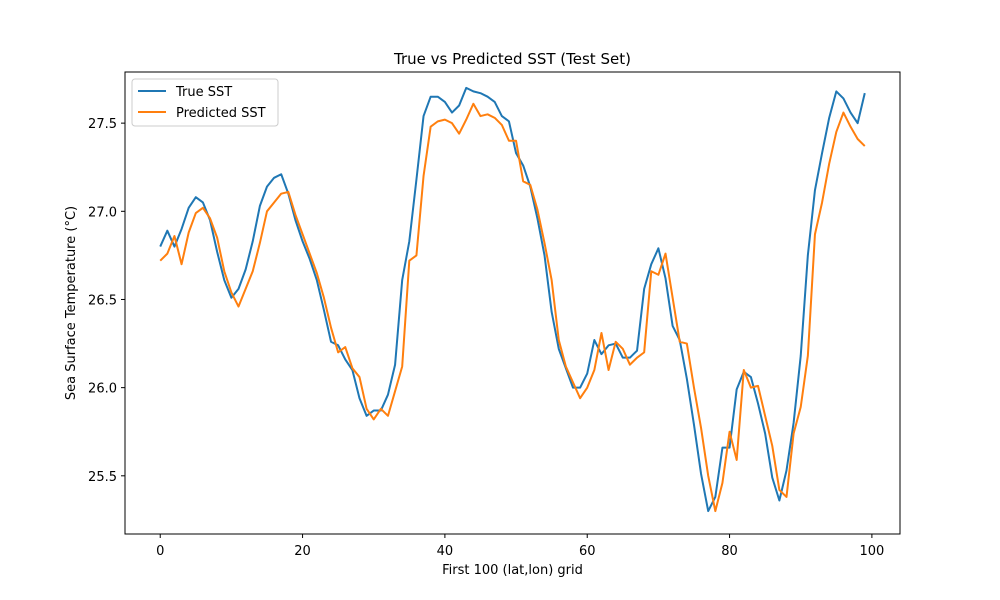 This screenshot has height=600, width=1000. Describe the element at coordinates (729, 551) in the screenshot. I see `x-tick-label: 80` at that location.